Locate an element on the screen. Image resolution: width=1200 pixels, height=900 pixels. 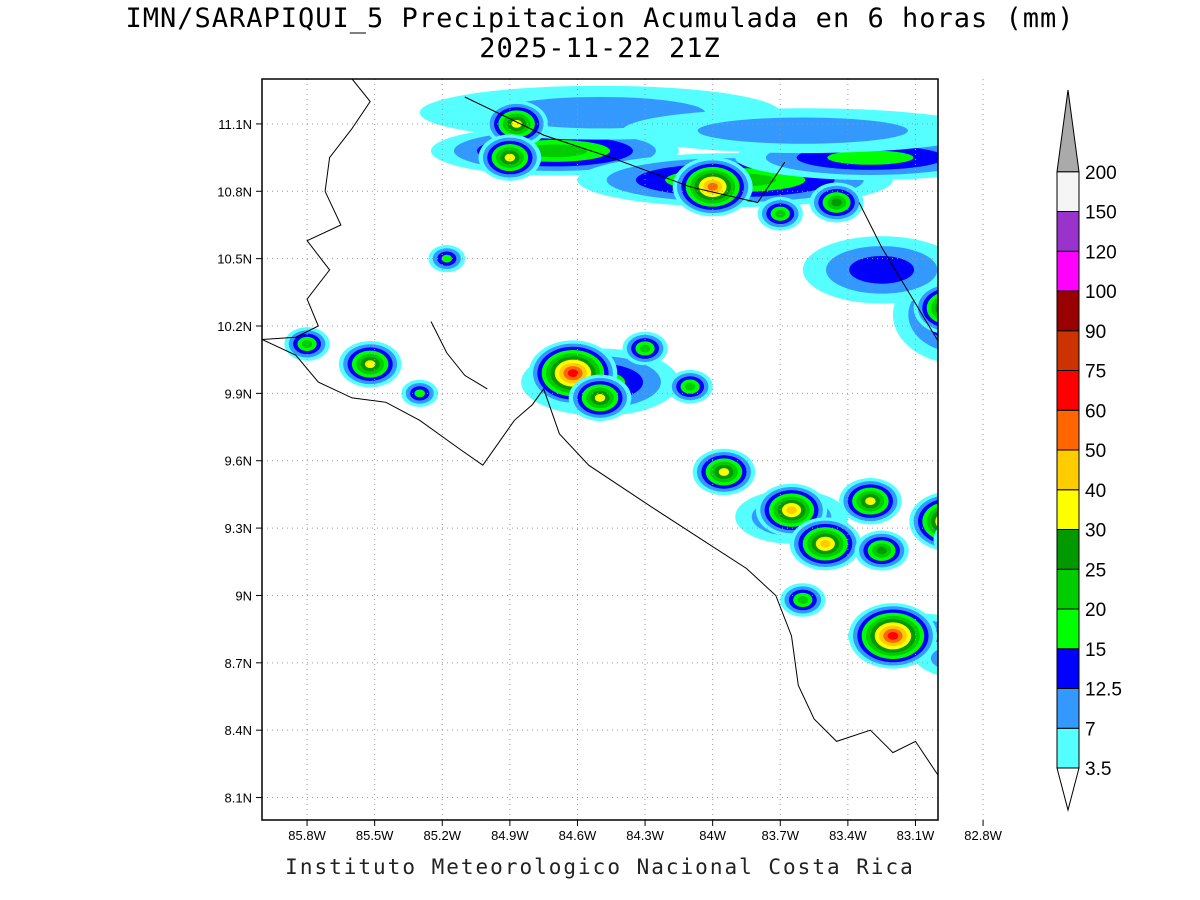
colorbar-label: 3.5 is located at coordinates (1098, 769).